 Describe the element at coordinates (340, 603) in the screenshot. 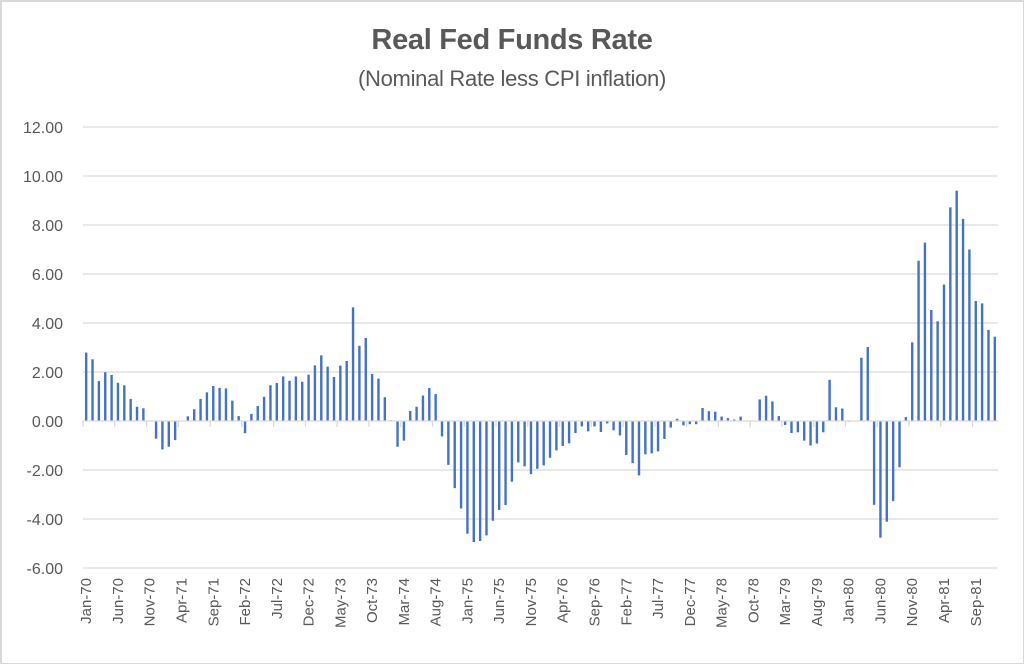

I see `x-tick-label: May-73` at that location.